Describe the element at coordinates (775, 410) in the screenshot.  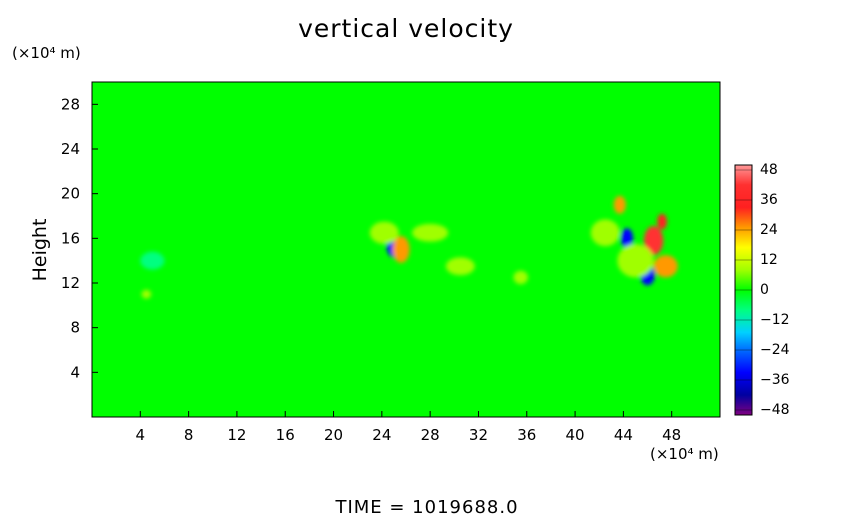
I see `colorbar-label: −48` at that location.